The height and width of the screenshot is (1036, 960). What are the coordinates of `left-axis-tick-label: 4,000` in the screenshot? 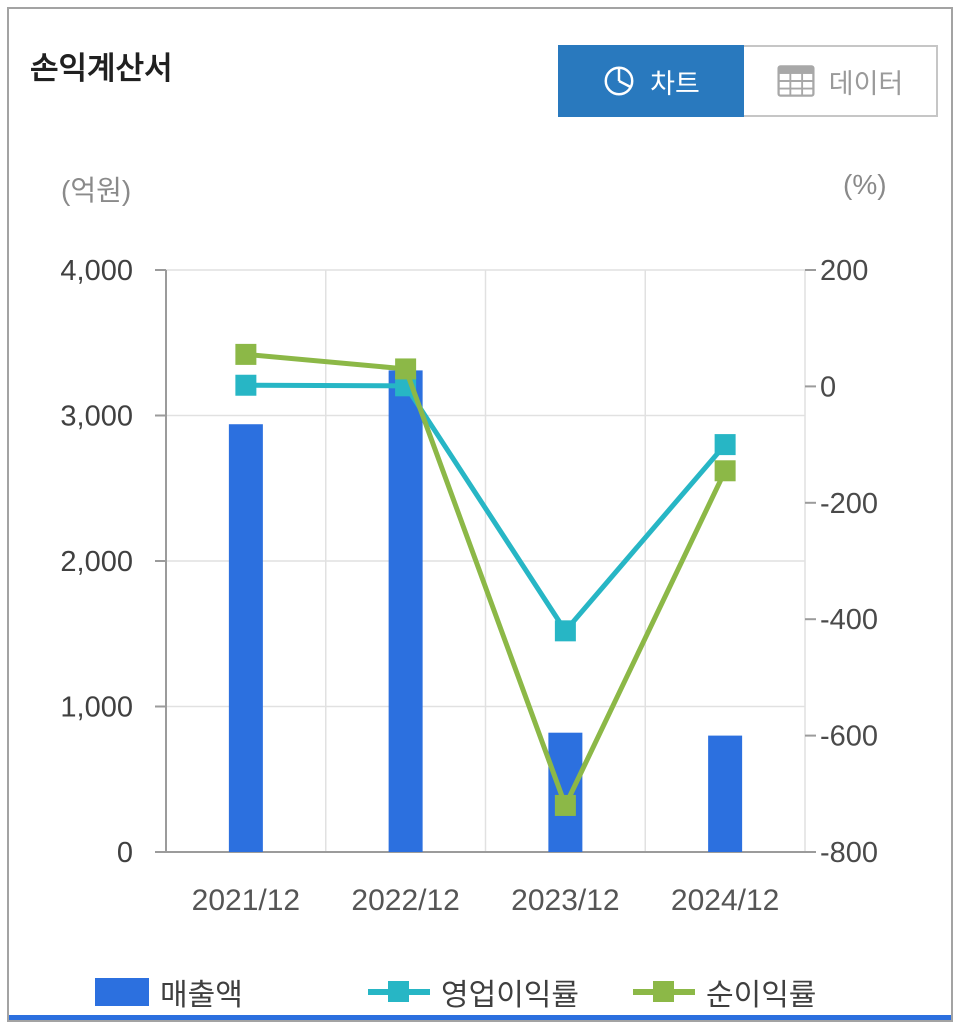 It's located at (96, 271).